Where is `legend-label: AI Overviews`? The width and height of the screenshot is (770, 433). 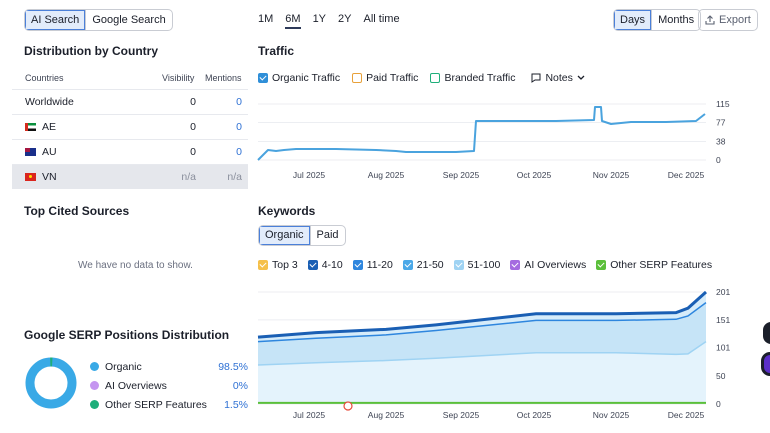 legend-label: AI Overviews is located at coordinates (555, 265).